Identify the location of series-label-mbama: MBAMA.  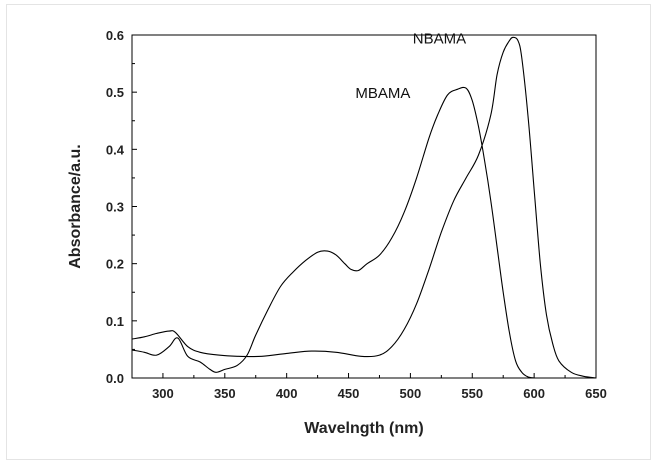
(382, 93).